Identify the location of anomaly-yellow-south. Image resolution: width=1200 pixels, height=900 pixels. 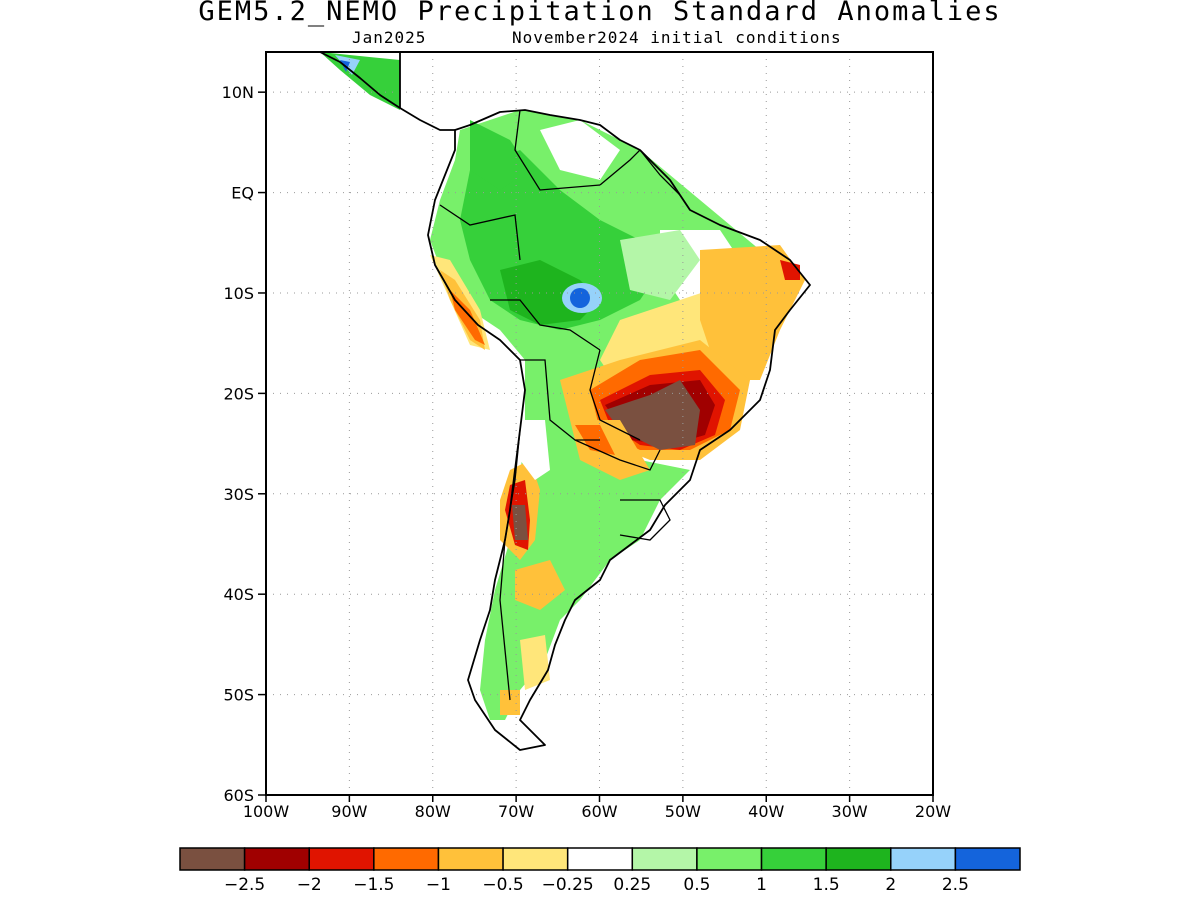
(535, 662).